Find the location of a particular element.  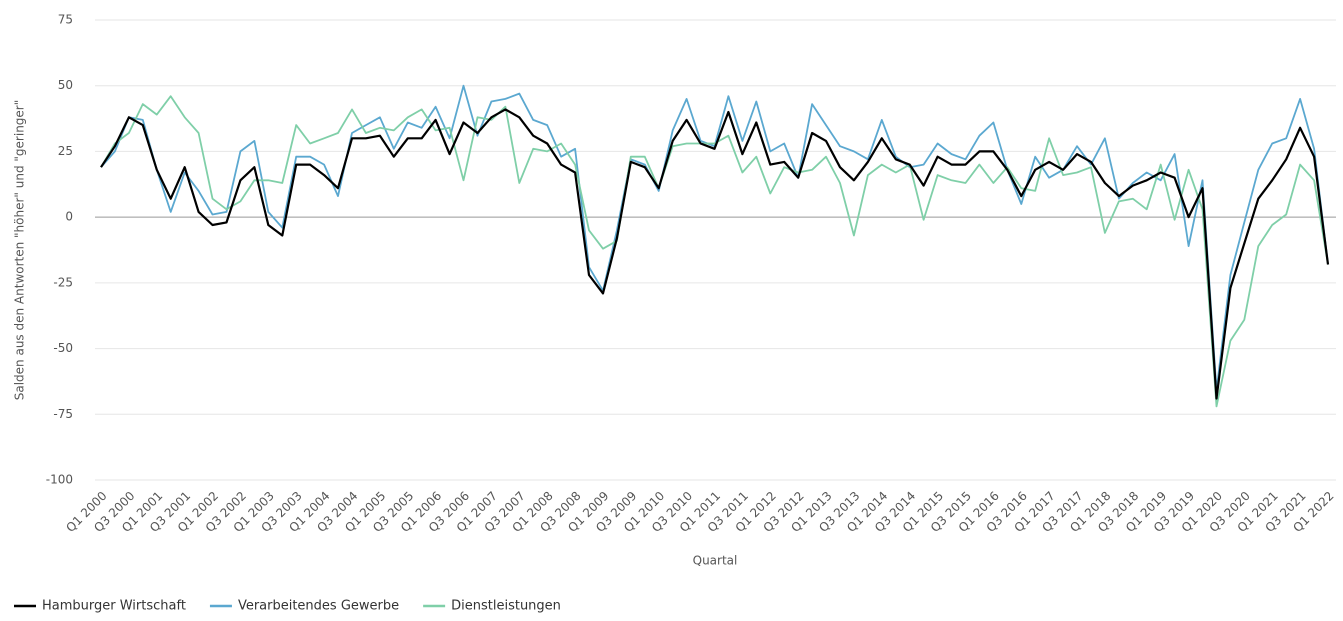

y-tick-label: 75 is located at coordinates (65, 20).